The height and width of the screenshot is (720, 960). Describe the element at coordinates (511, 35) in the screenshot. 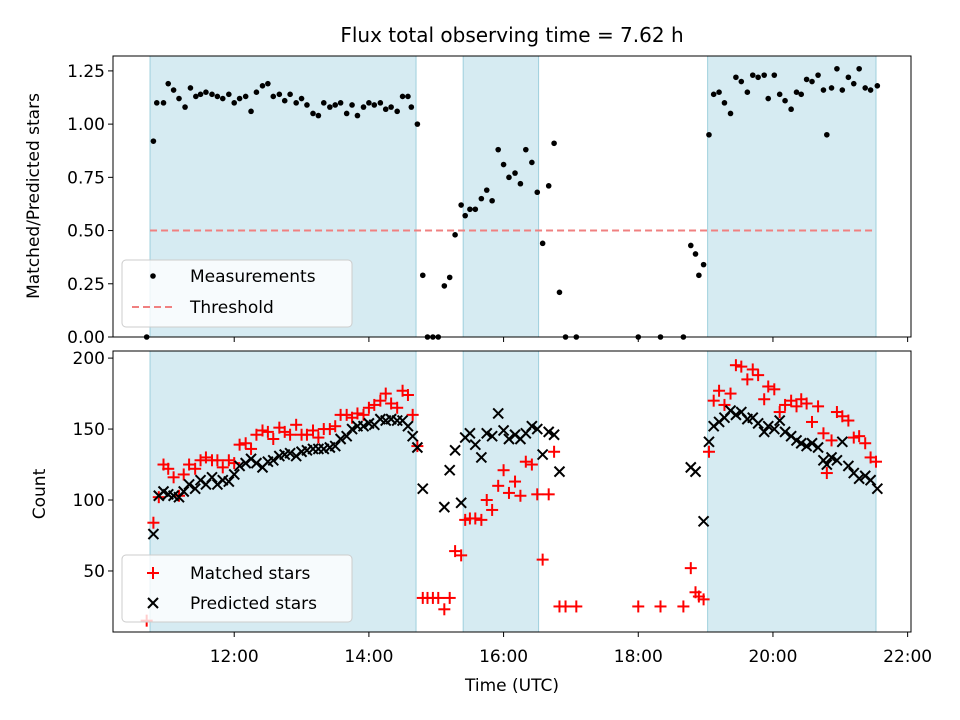

I see `chart-title: Flux total observing time = 7.62 h` at that location.